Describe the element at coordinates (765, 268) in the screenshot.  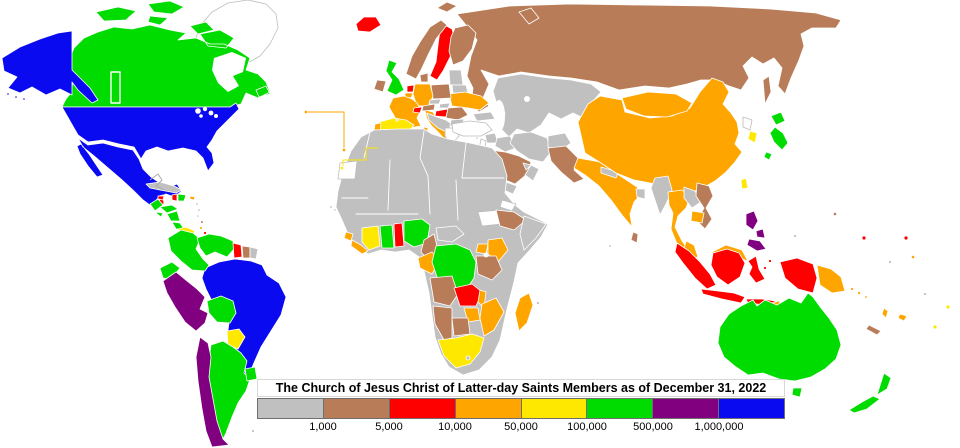
I see `region-indonesia-moluccas` at that location.